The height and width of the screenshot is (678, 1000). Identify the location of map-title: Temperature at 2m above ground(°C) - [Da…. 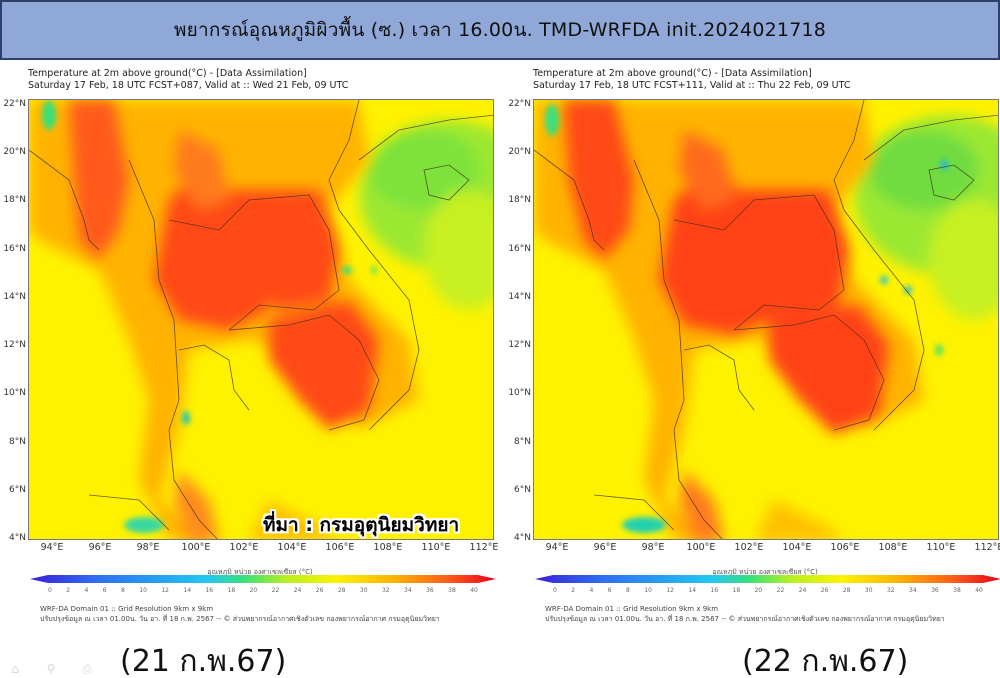
(188, 80).